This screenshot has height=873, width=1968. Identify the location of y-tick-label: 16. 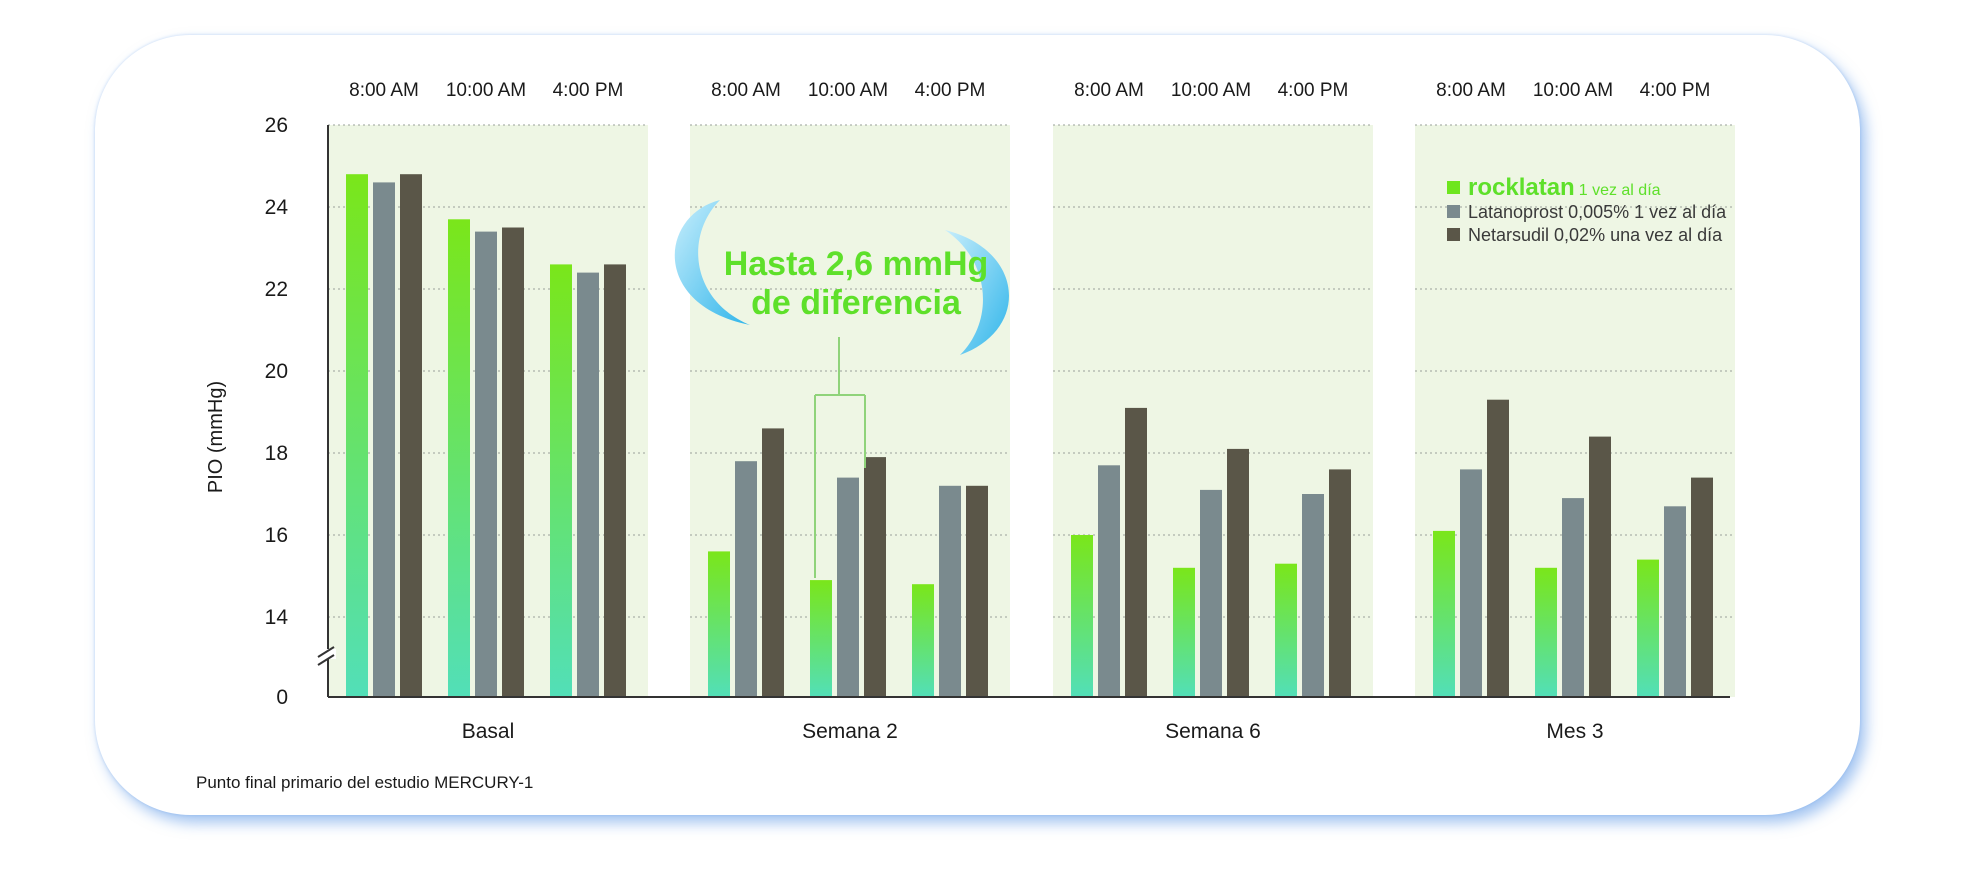
(276, 535).